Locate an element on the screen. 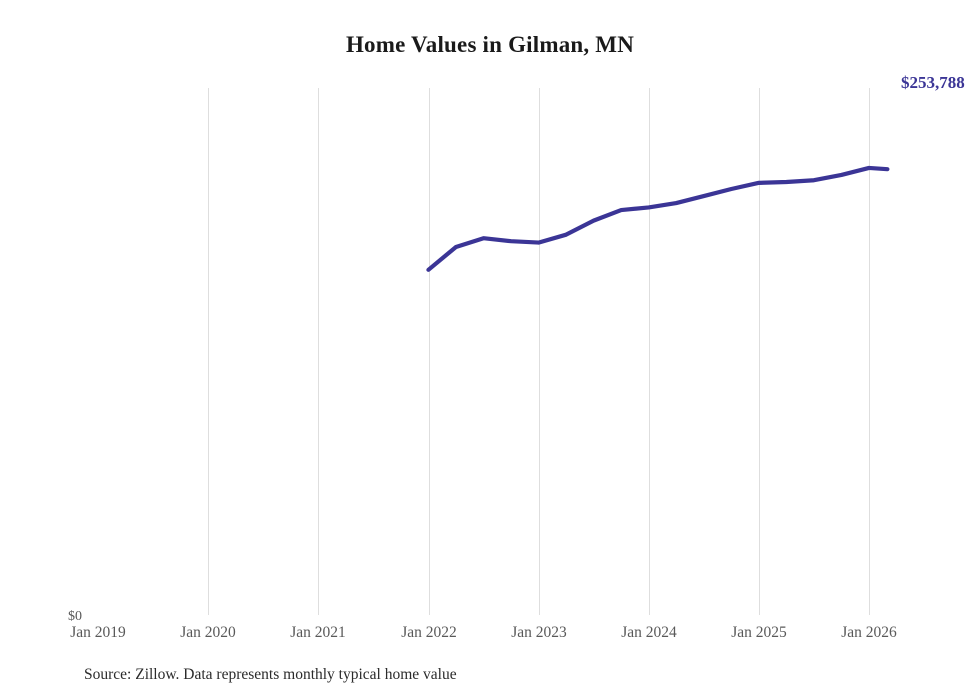 Image resolution: width=980 pixels, height=699 pixels. xtick-label-4: Jan 2023 is located at coordinates (539, 632).